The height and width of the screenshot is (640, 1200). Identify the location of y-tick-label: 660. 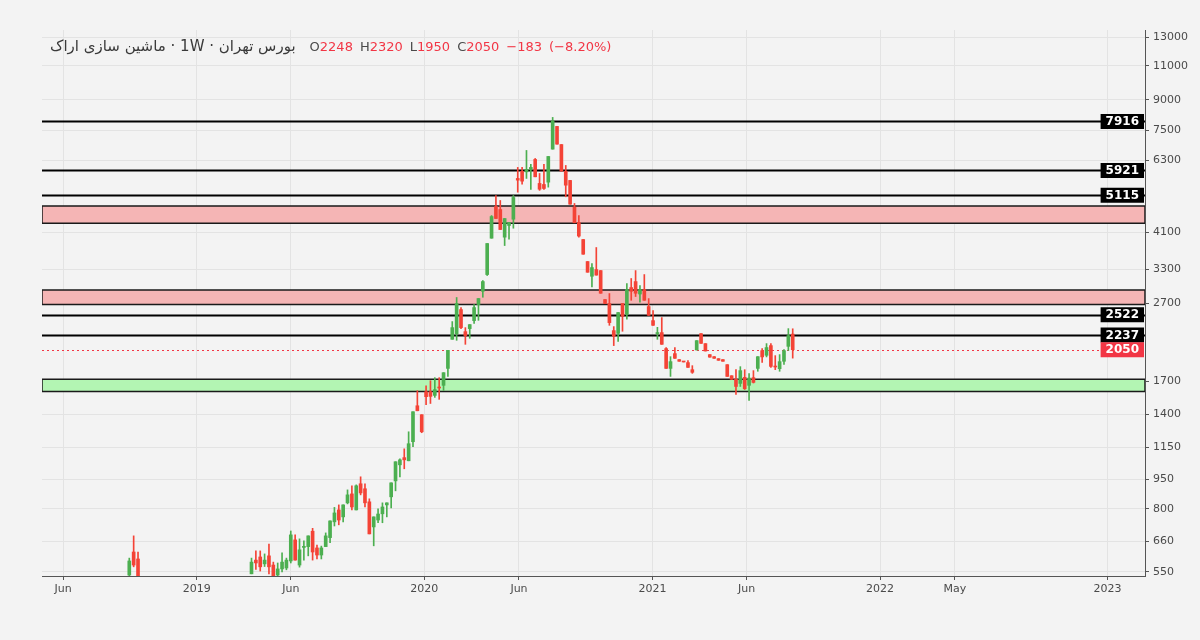
(1163, 541).